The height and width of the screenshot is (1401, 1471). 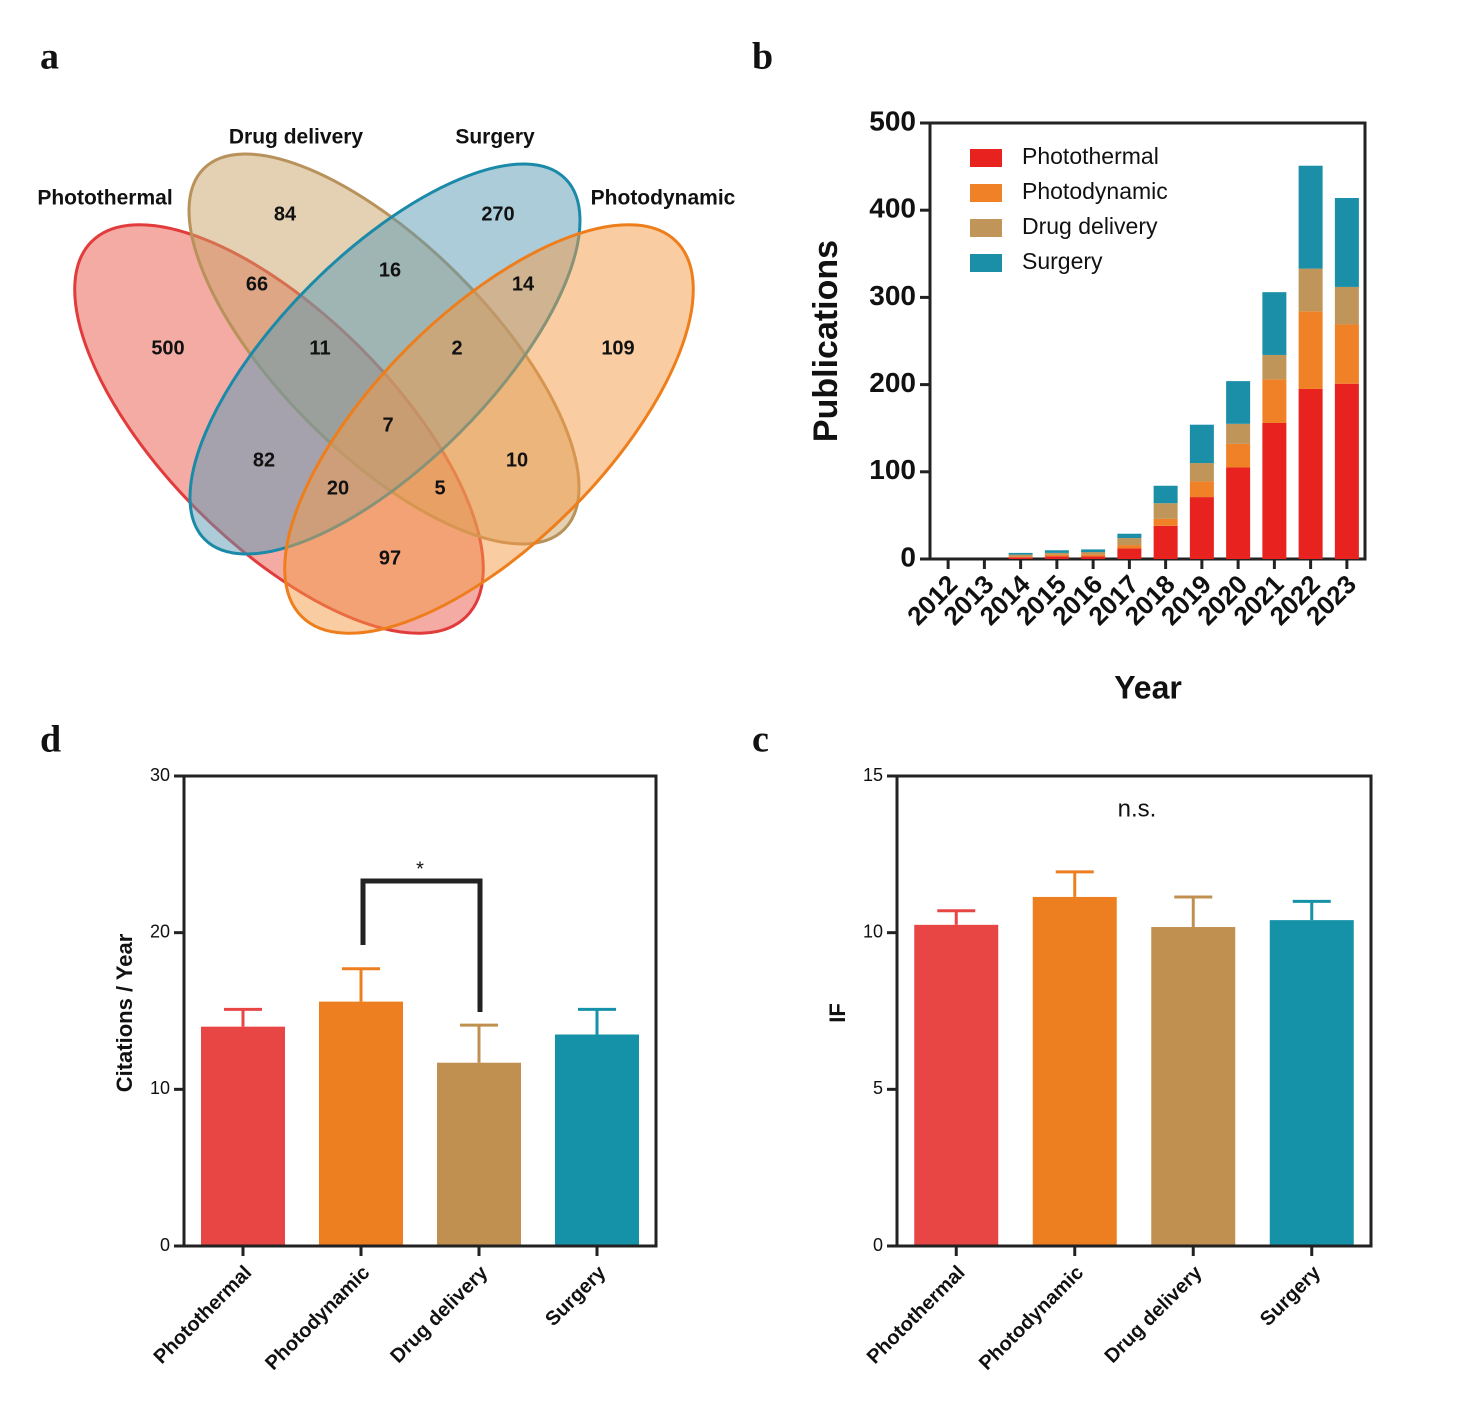 I want to click on legend-label: Drug delivery, so click(x=1090, y=226).